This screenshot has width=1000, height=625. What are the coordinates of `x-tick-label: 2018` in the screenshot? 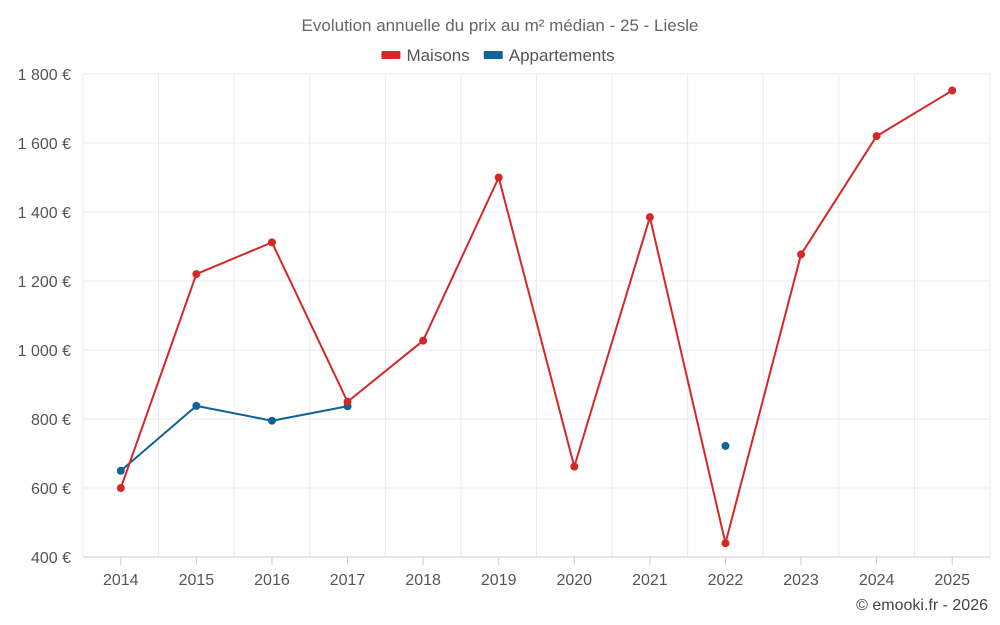 It's located at (423, 580).